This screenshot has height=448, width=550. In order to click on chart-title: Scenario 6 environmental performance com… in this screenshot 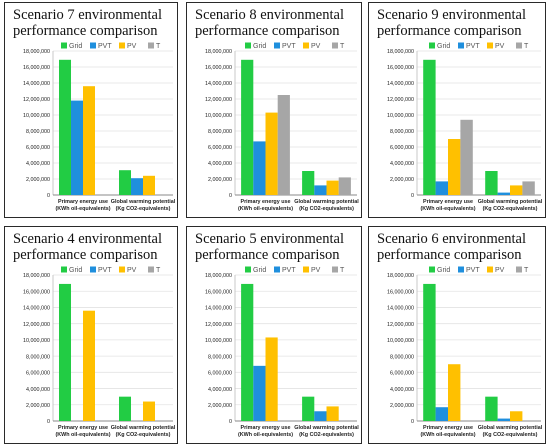, I will do `click(451, 247)`.